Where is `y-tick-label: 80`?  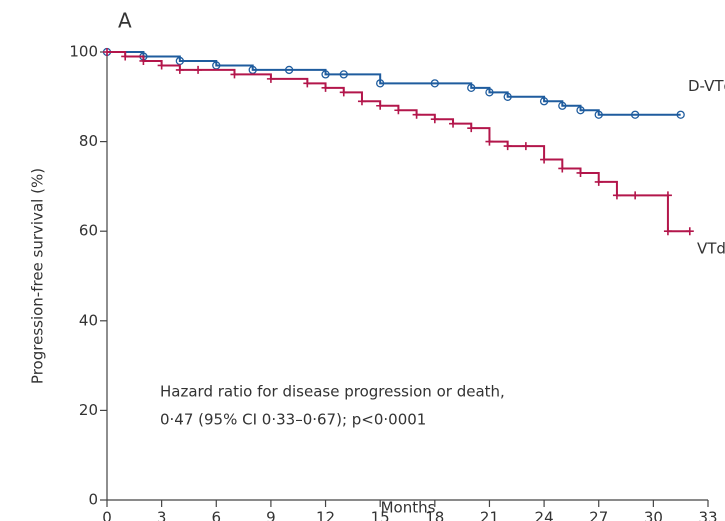
y-tick-label: 80 is located at coordinates (88, 141).